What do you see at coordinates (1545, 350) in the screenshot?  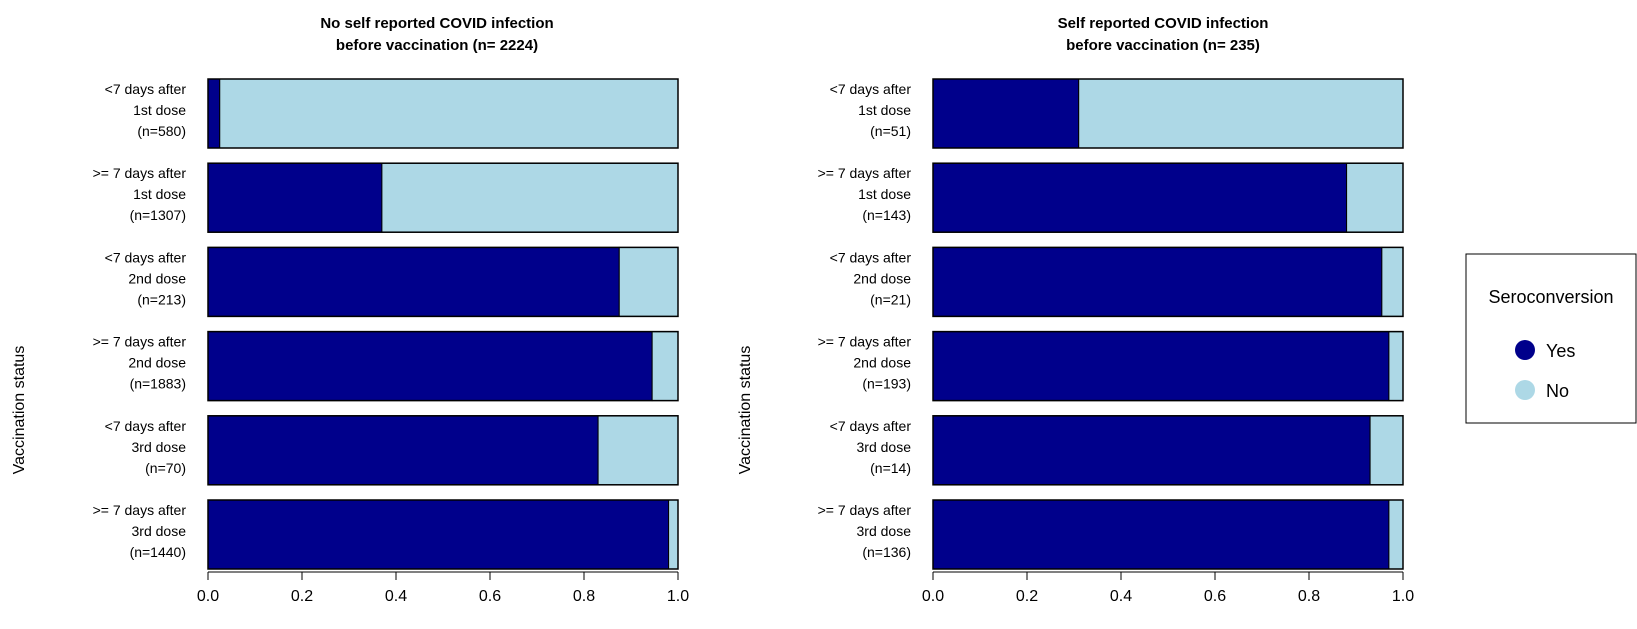 I see `legend-item-yes: Yes` at bounding box center [1545, 350].